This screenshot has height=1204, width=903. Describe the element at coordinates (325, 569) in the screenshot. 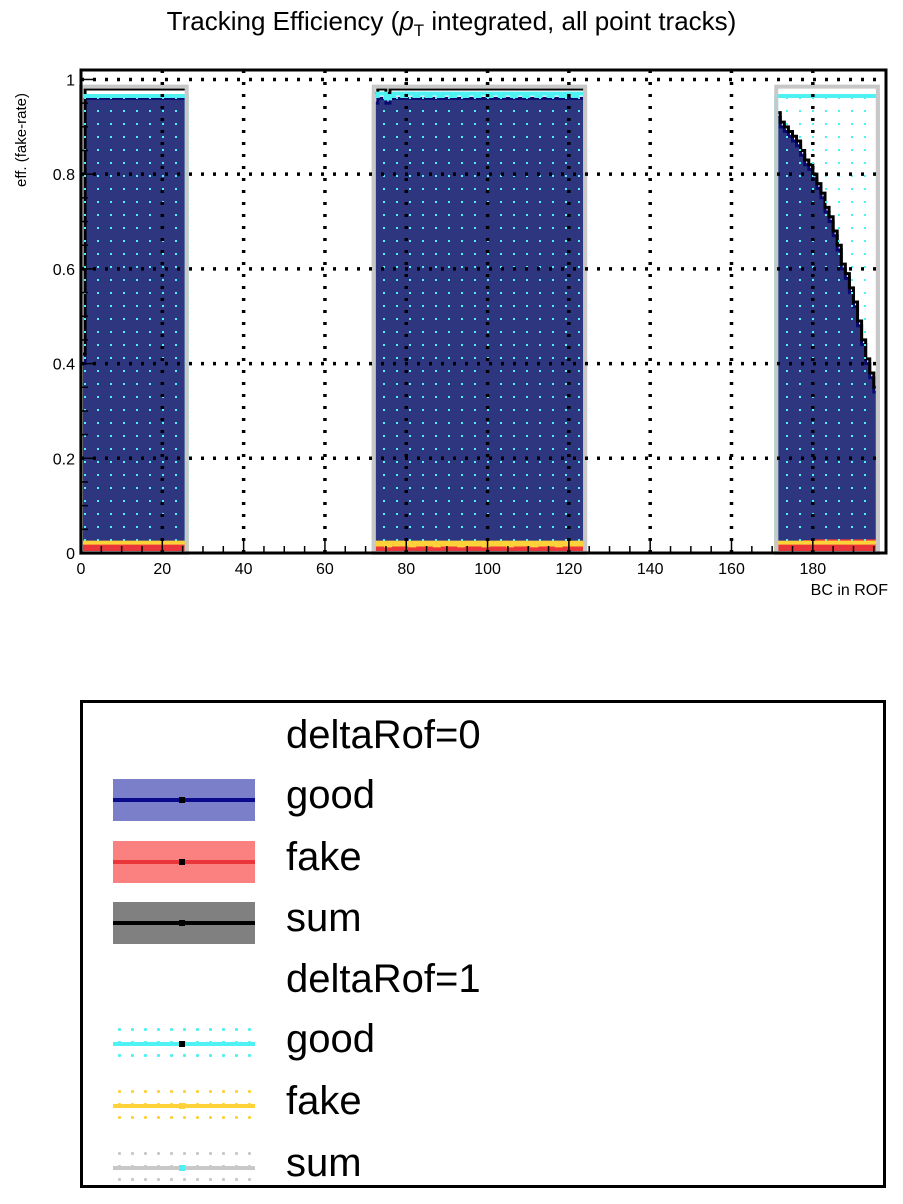

I see `x-tick-label: 60` at that location.